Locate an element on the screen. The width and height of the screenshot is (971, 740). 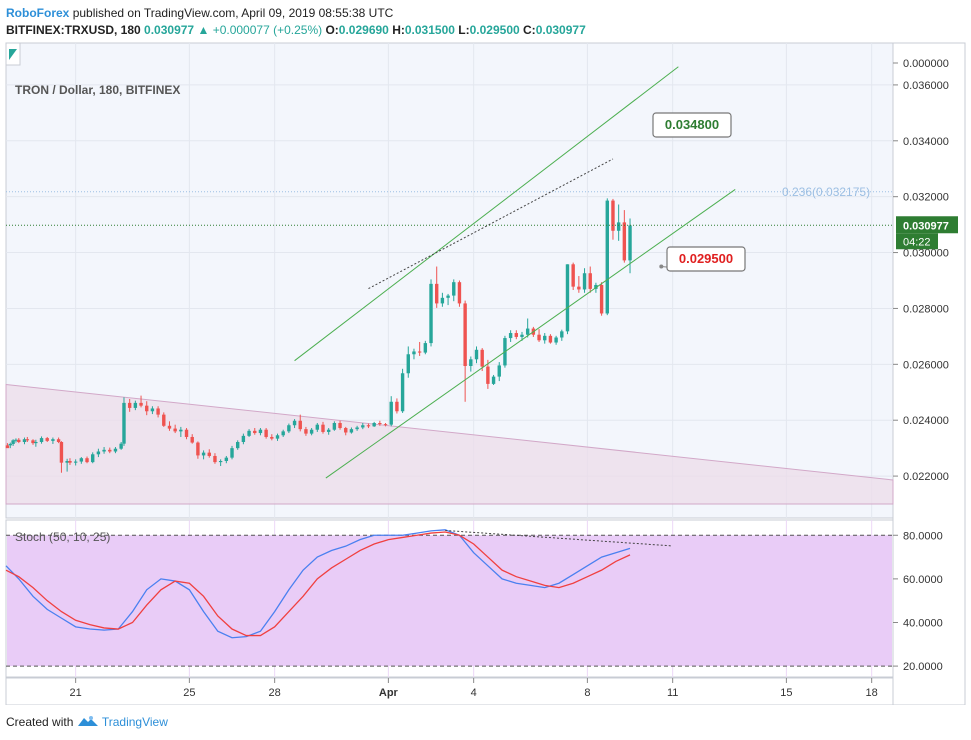
change-value: +0.000077 (+0.25%) is located at coordinates (267, 30).